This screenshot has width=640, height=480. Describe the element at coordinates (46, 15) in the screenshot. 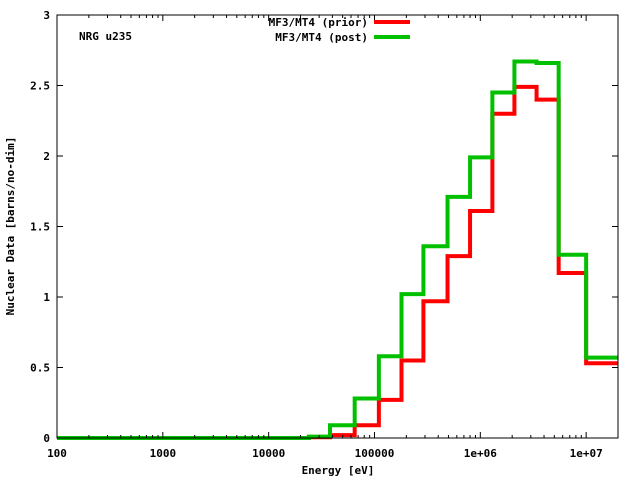

I see `y-tick-label: 3` at that location.